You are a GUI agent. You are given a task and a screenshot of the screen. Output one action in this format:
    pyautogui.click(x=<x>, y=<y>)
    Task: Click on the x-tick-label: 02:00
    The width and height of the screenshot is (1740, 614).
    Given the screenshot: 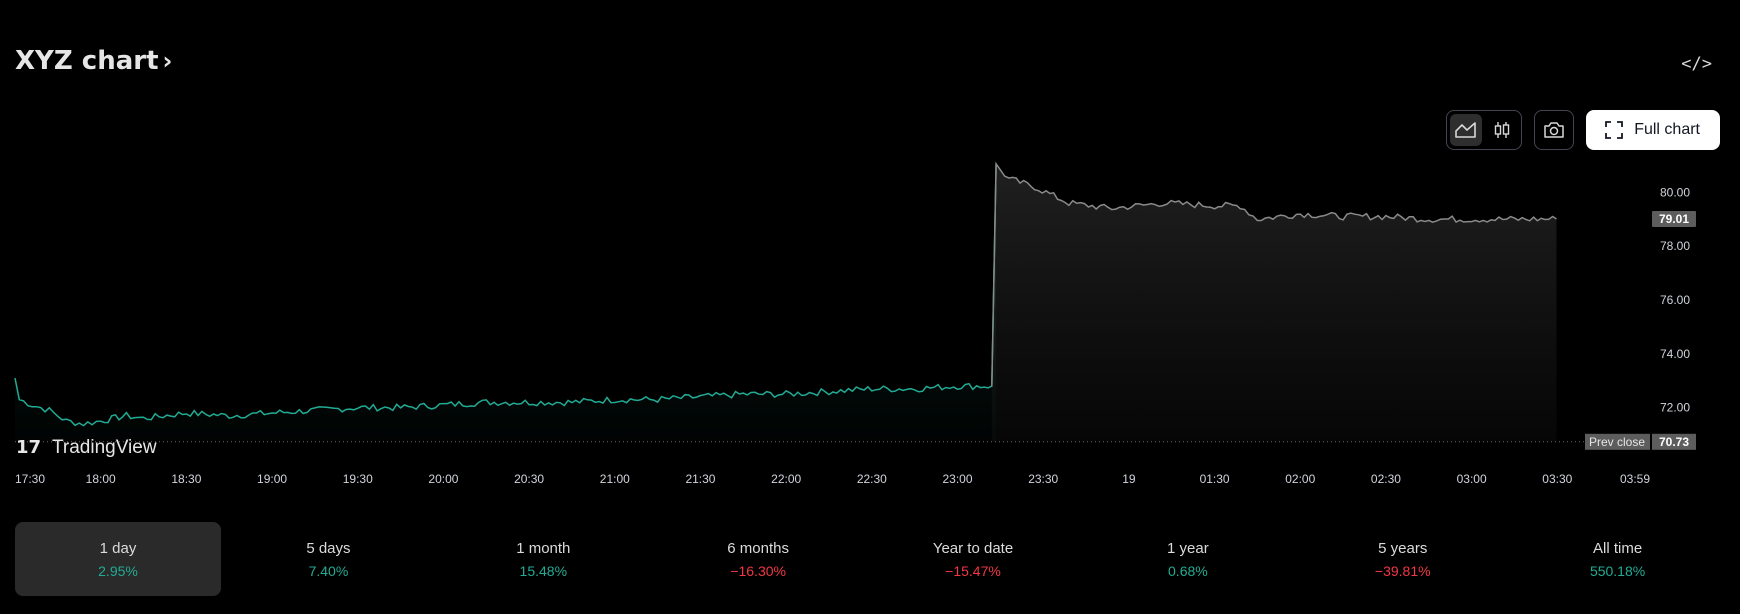 What is the action you would take?
    pyautogui.click(x=1300, y=479)
    